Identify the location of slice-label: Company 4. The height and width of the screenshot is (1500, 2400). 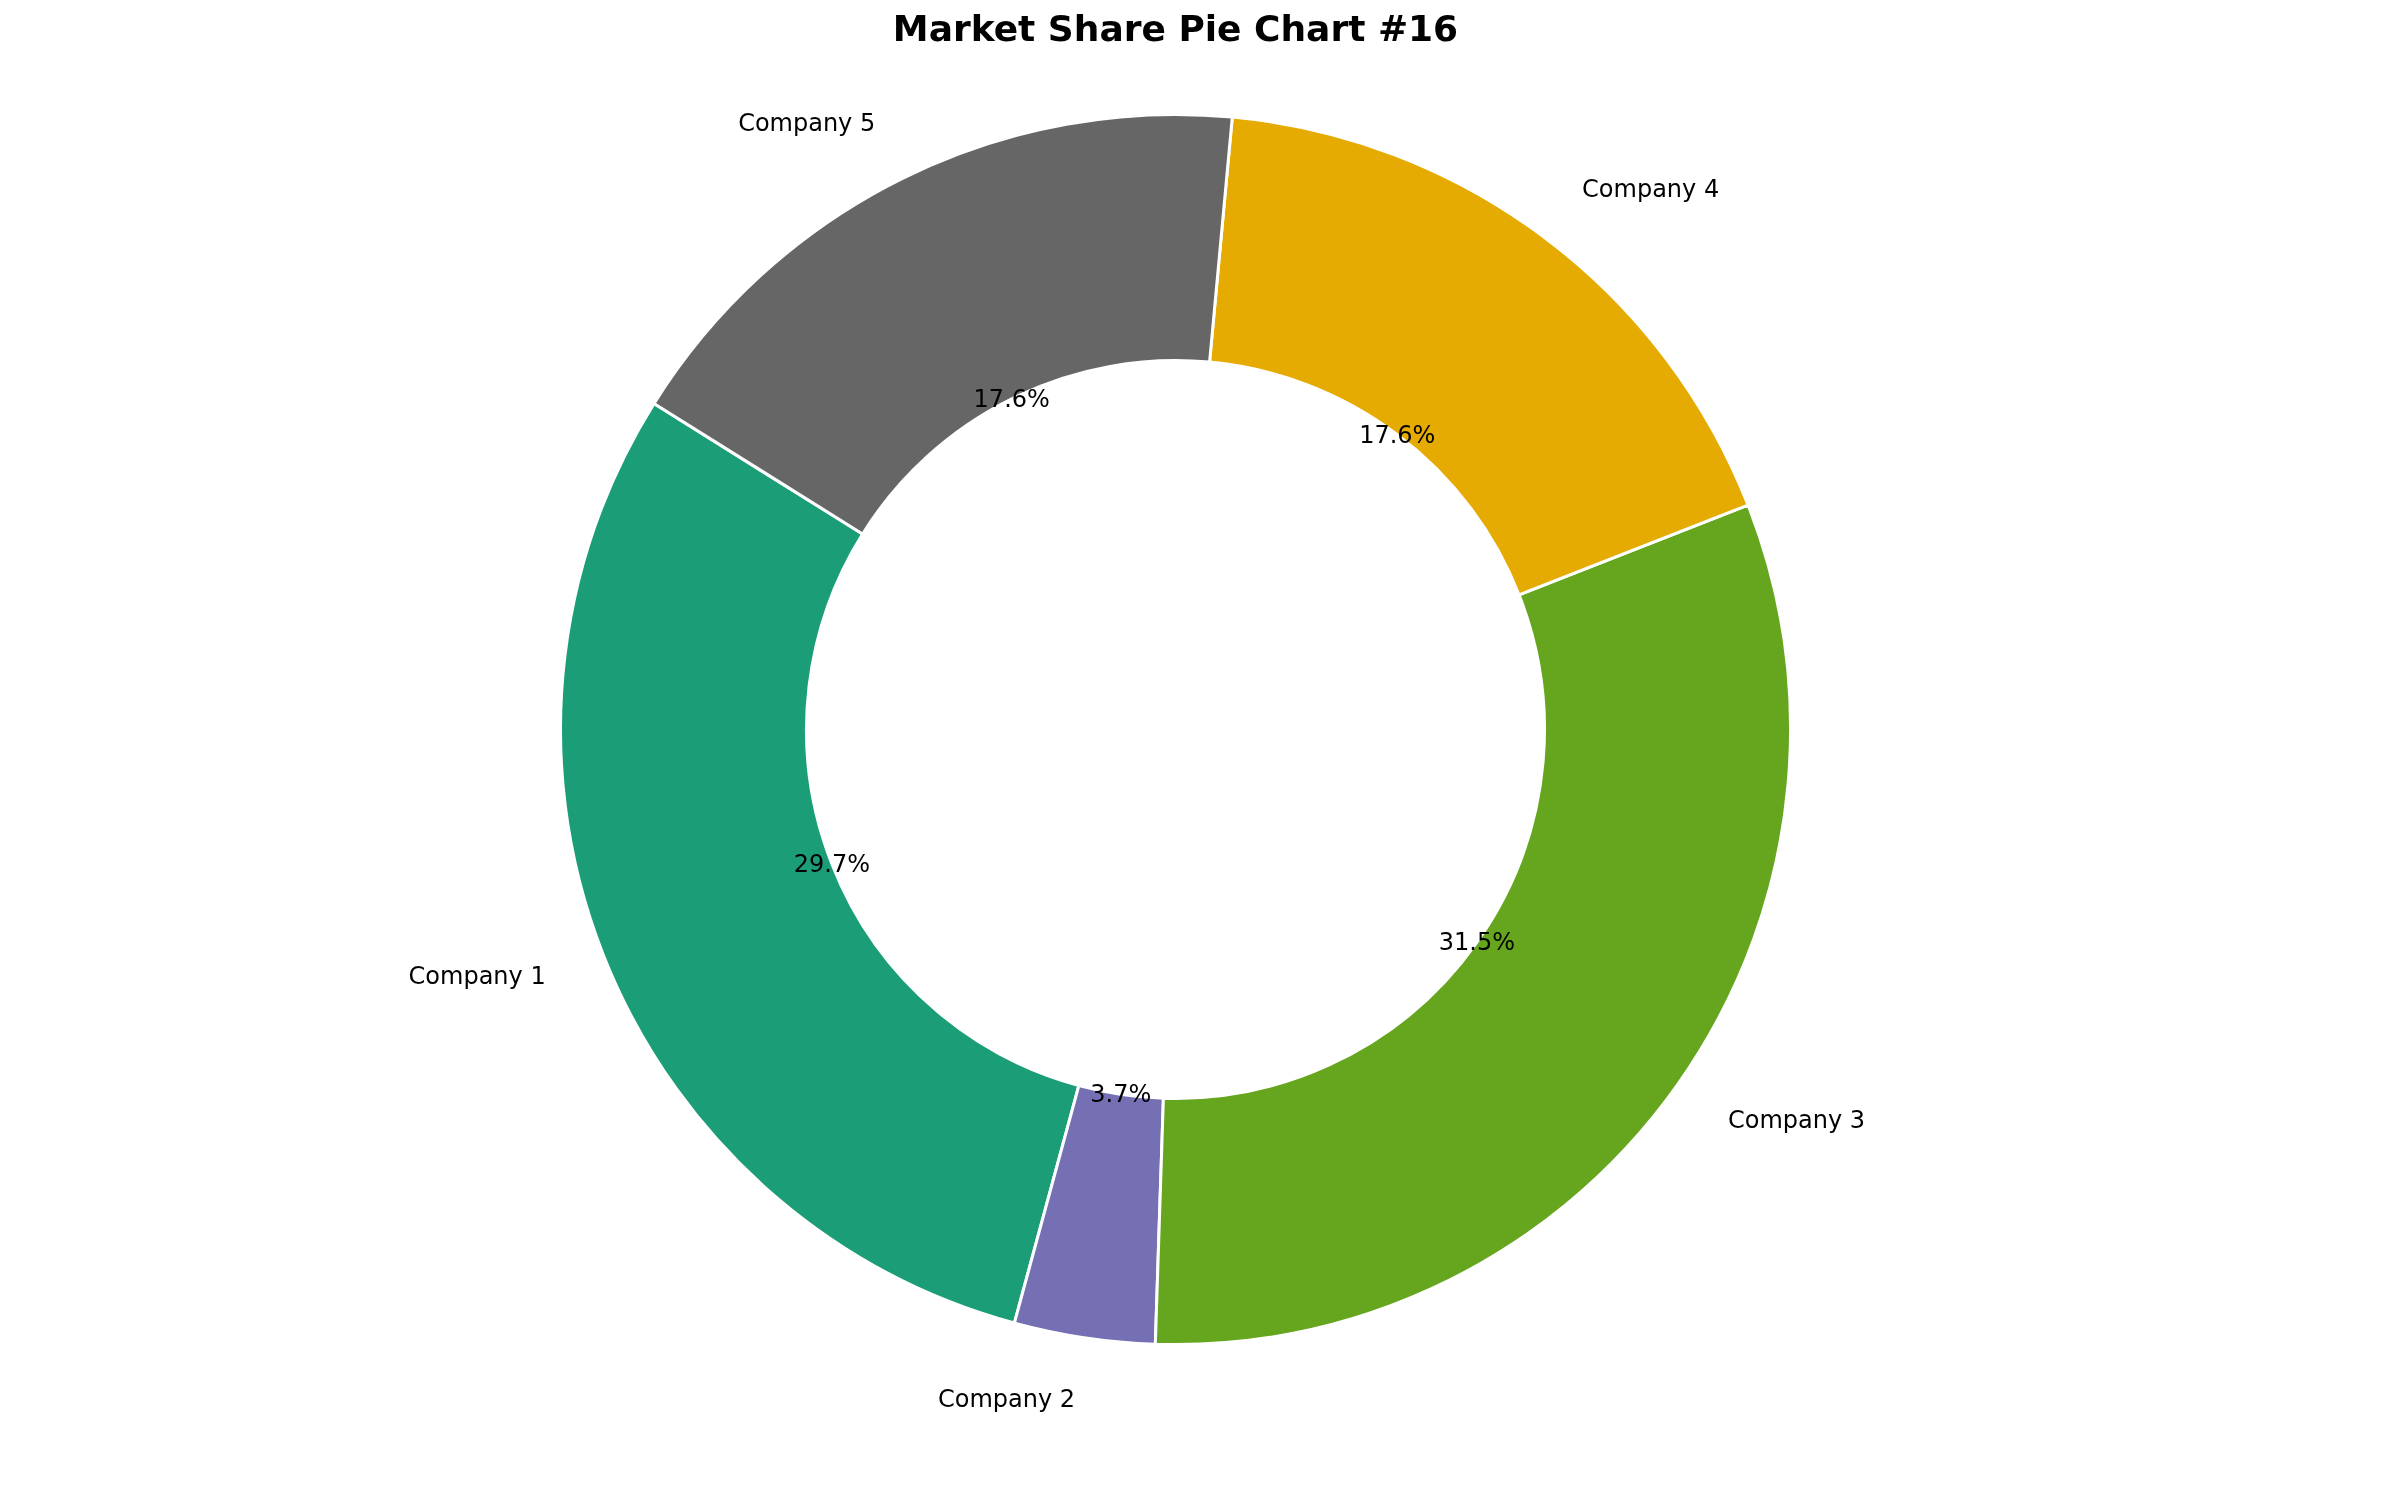
(1651, 188).